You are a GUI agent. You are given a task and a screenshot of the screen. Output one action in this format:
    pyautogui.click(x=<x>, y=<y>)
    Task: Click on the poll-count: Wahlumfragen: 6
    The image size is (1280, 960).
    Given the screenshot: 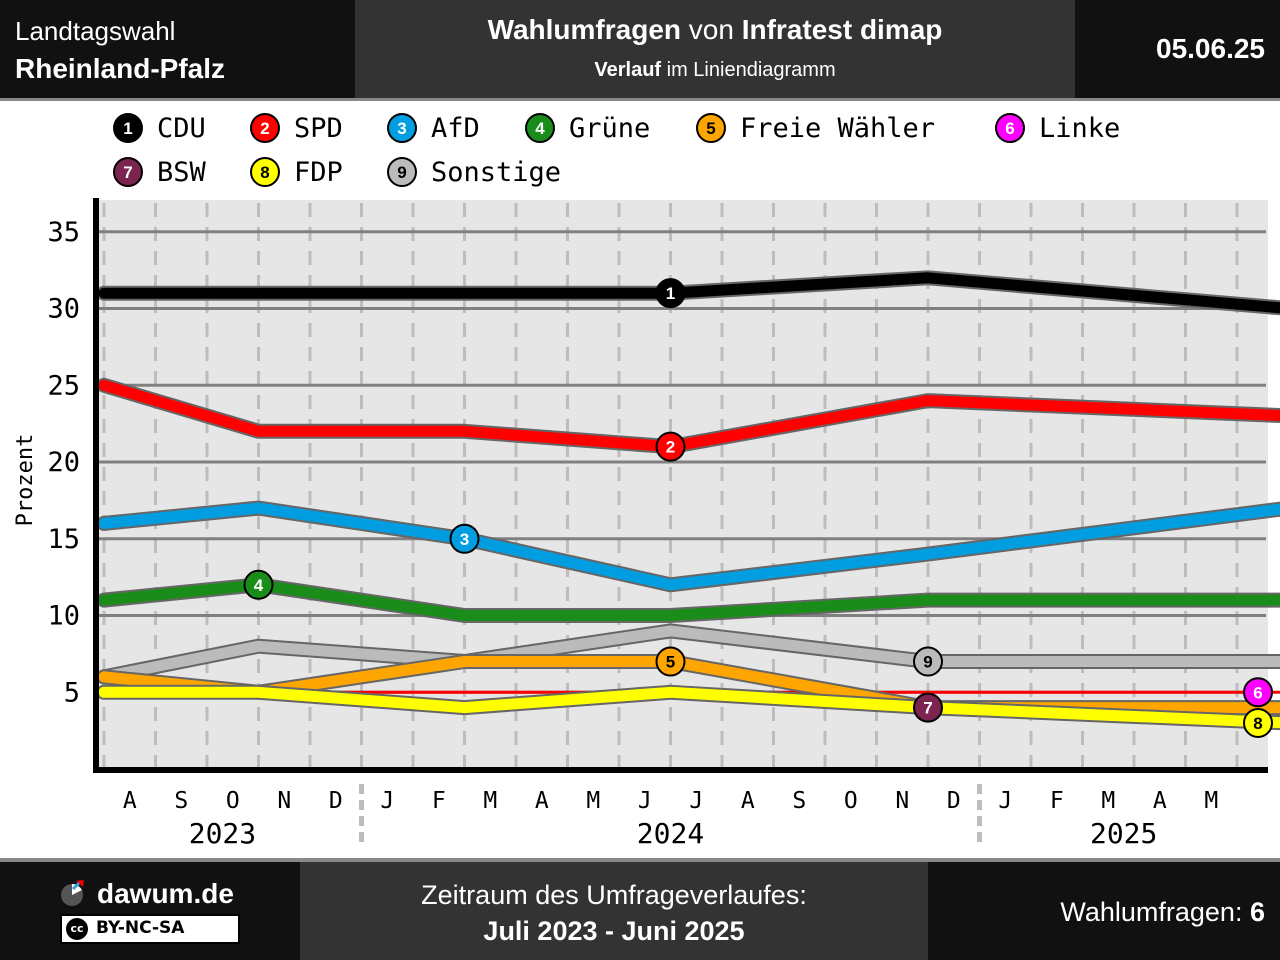 What is the action you would take?
    pyautogui.click(x=1162, y=912)
    